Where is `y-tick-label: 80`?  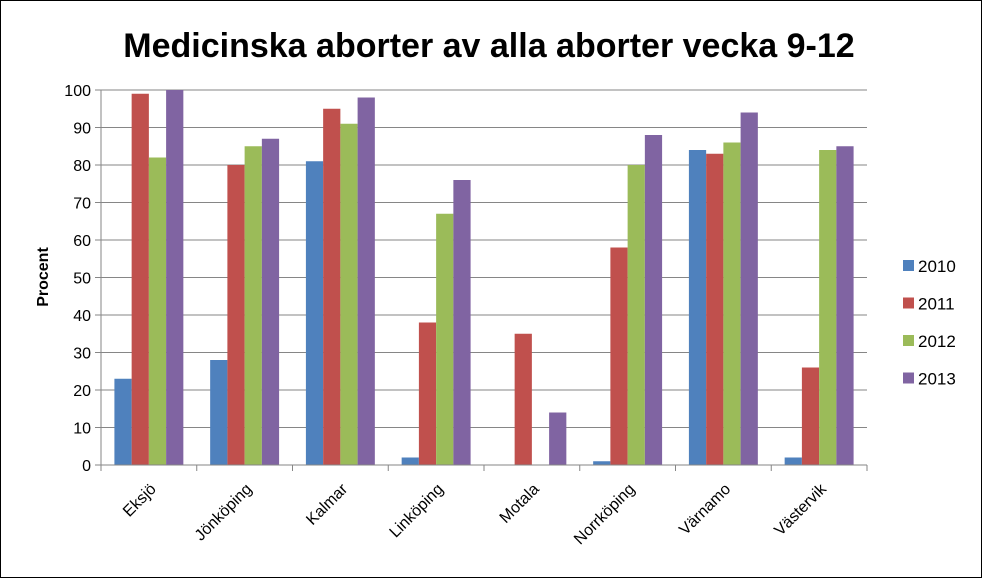 y-tick-label: 80 is located at coordinates (82, 166).